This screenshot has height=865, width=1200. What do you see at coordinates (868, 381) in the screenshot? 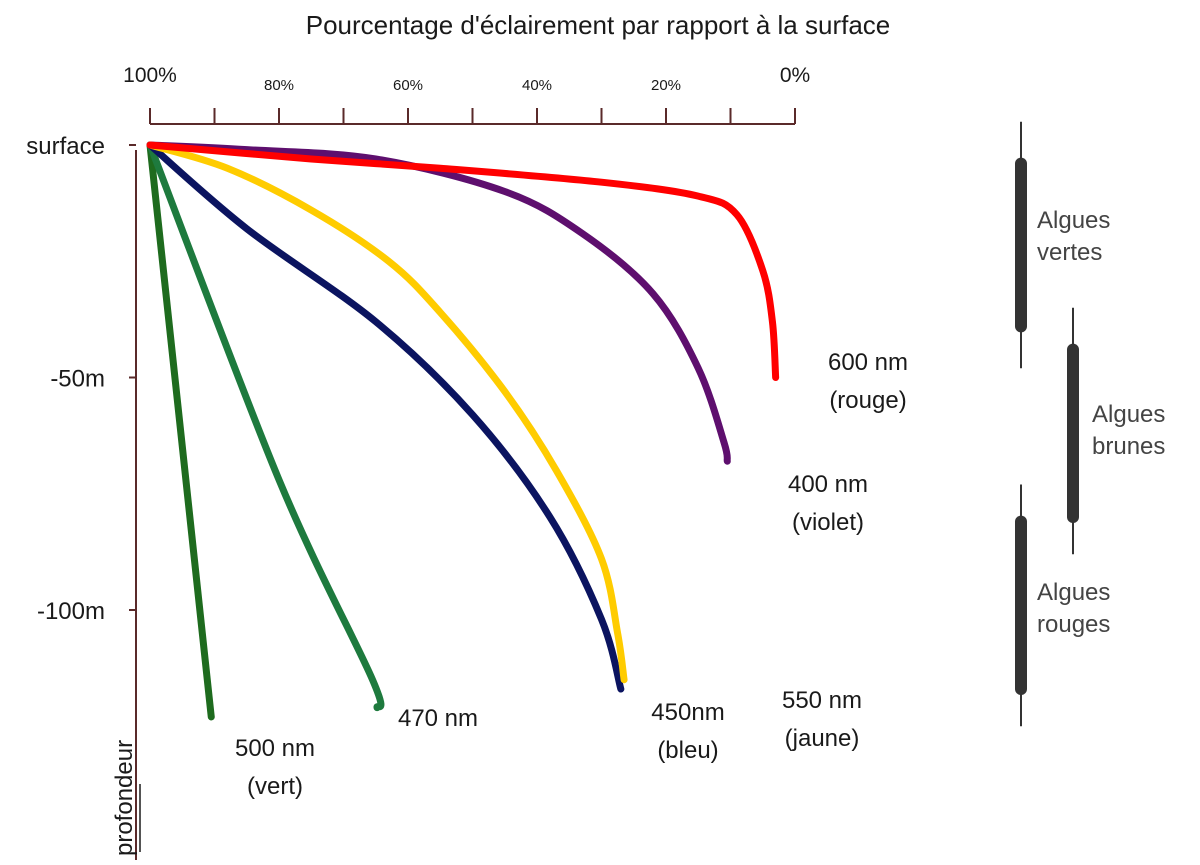
I see `series-label: 600 nm (rouge)` at bounding box center [868, 381].